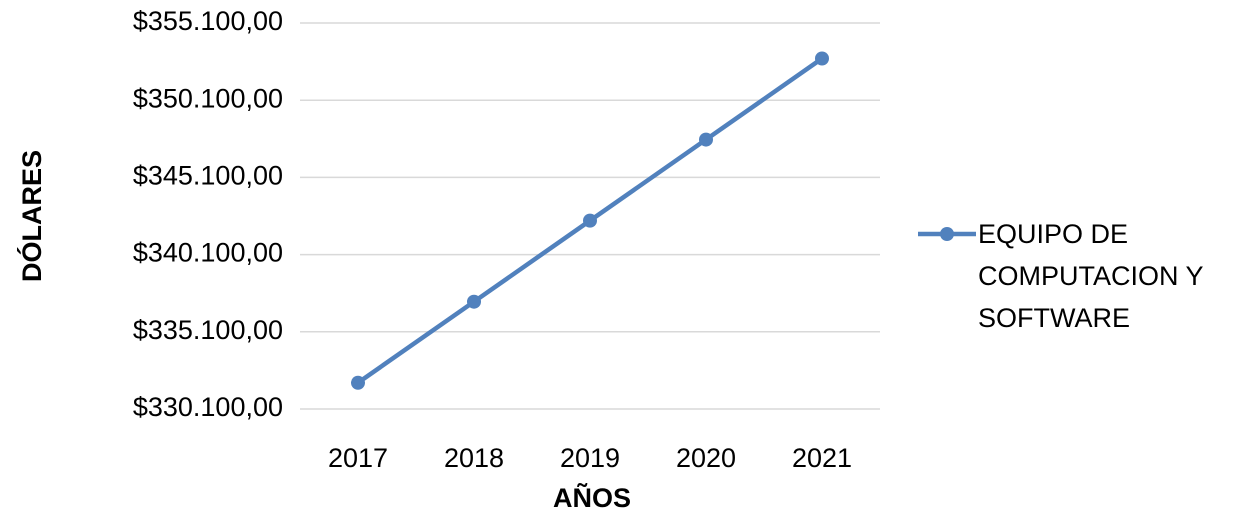 The height and width of the screenshot is (526, 1247). I want to click on x-tick-label: 2018, so click(474, 458).